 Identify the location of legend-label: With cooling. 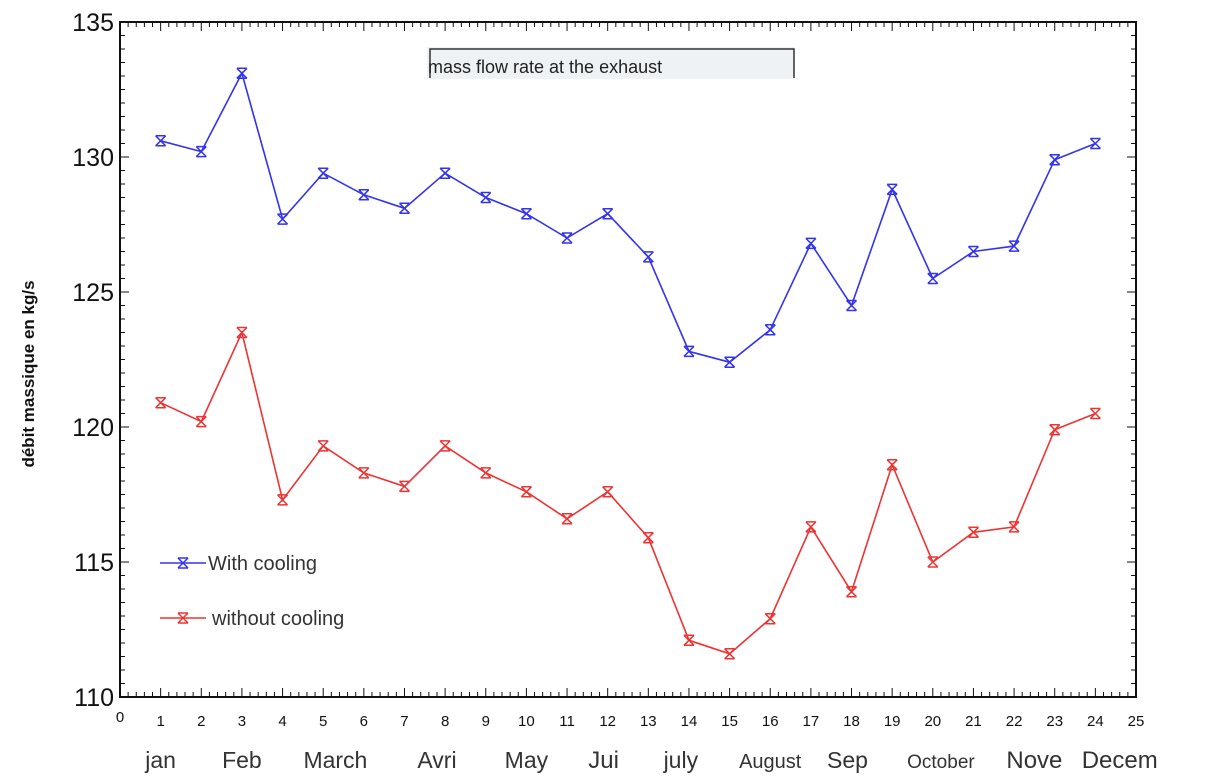
(262, 564).